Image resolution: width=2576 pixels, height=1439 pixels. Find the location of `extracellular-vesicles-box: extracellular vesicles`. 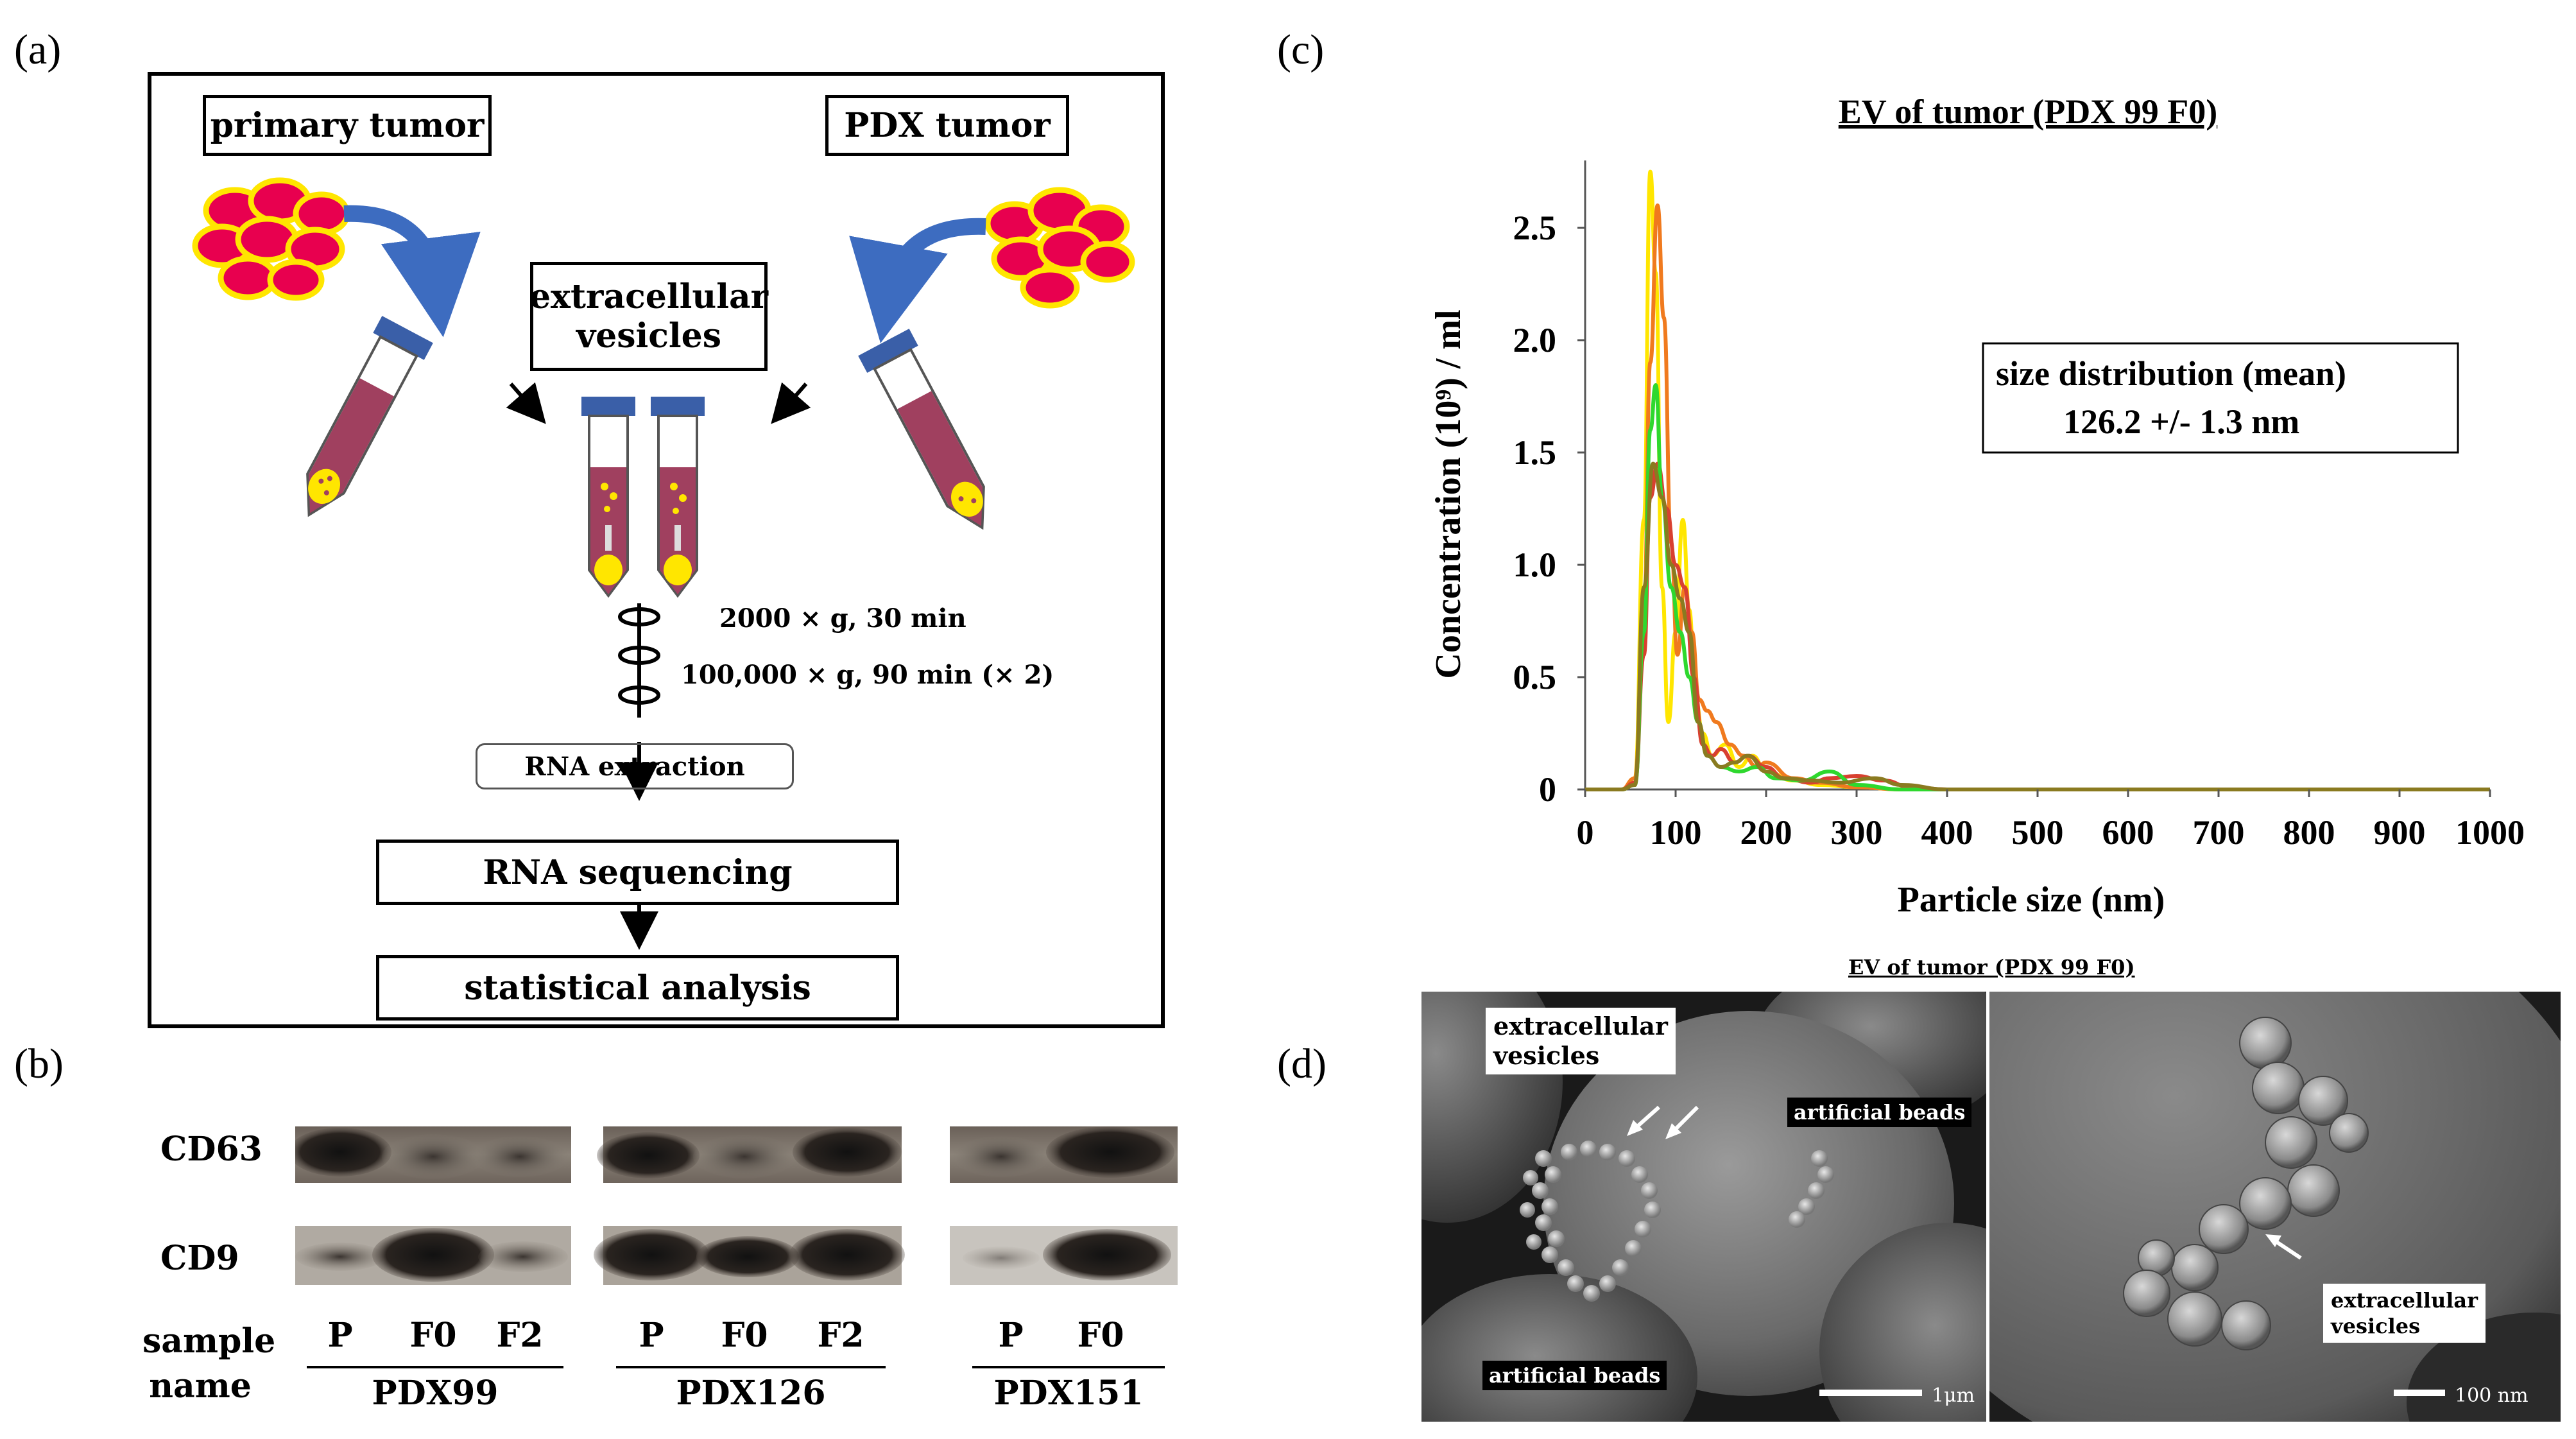

extracellular-vesicles-box: extracellular vesicles is located at coordinates (649, 317).